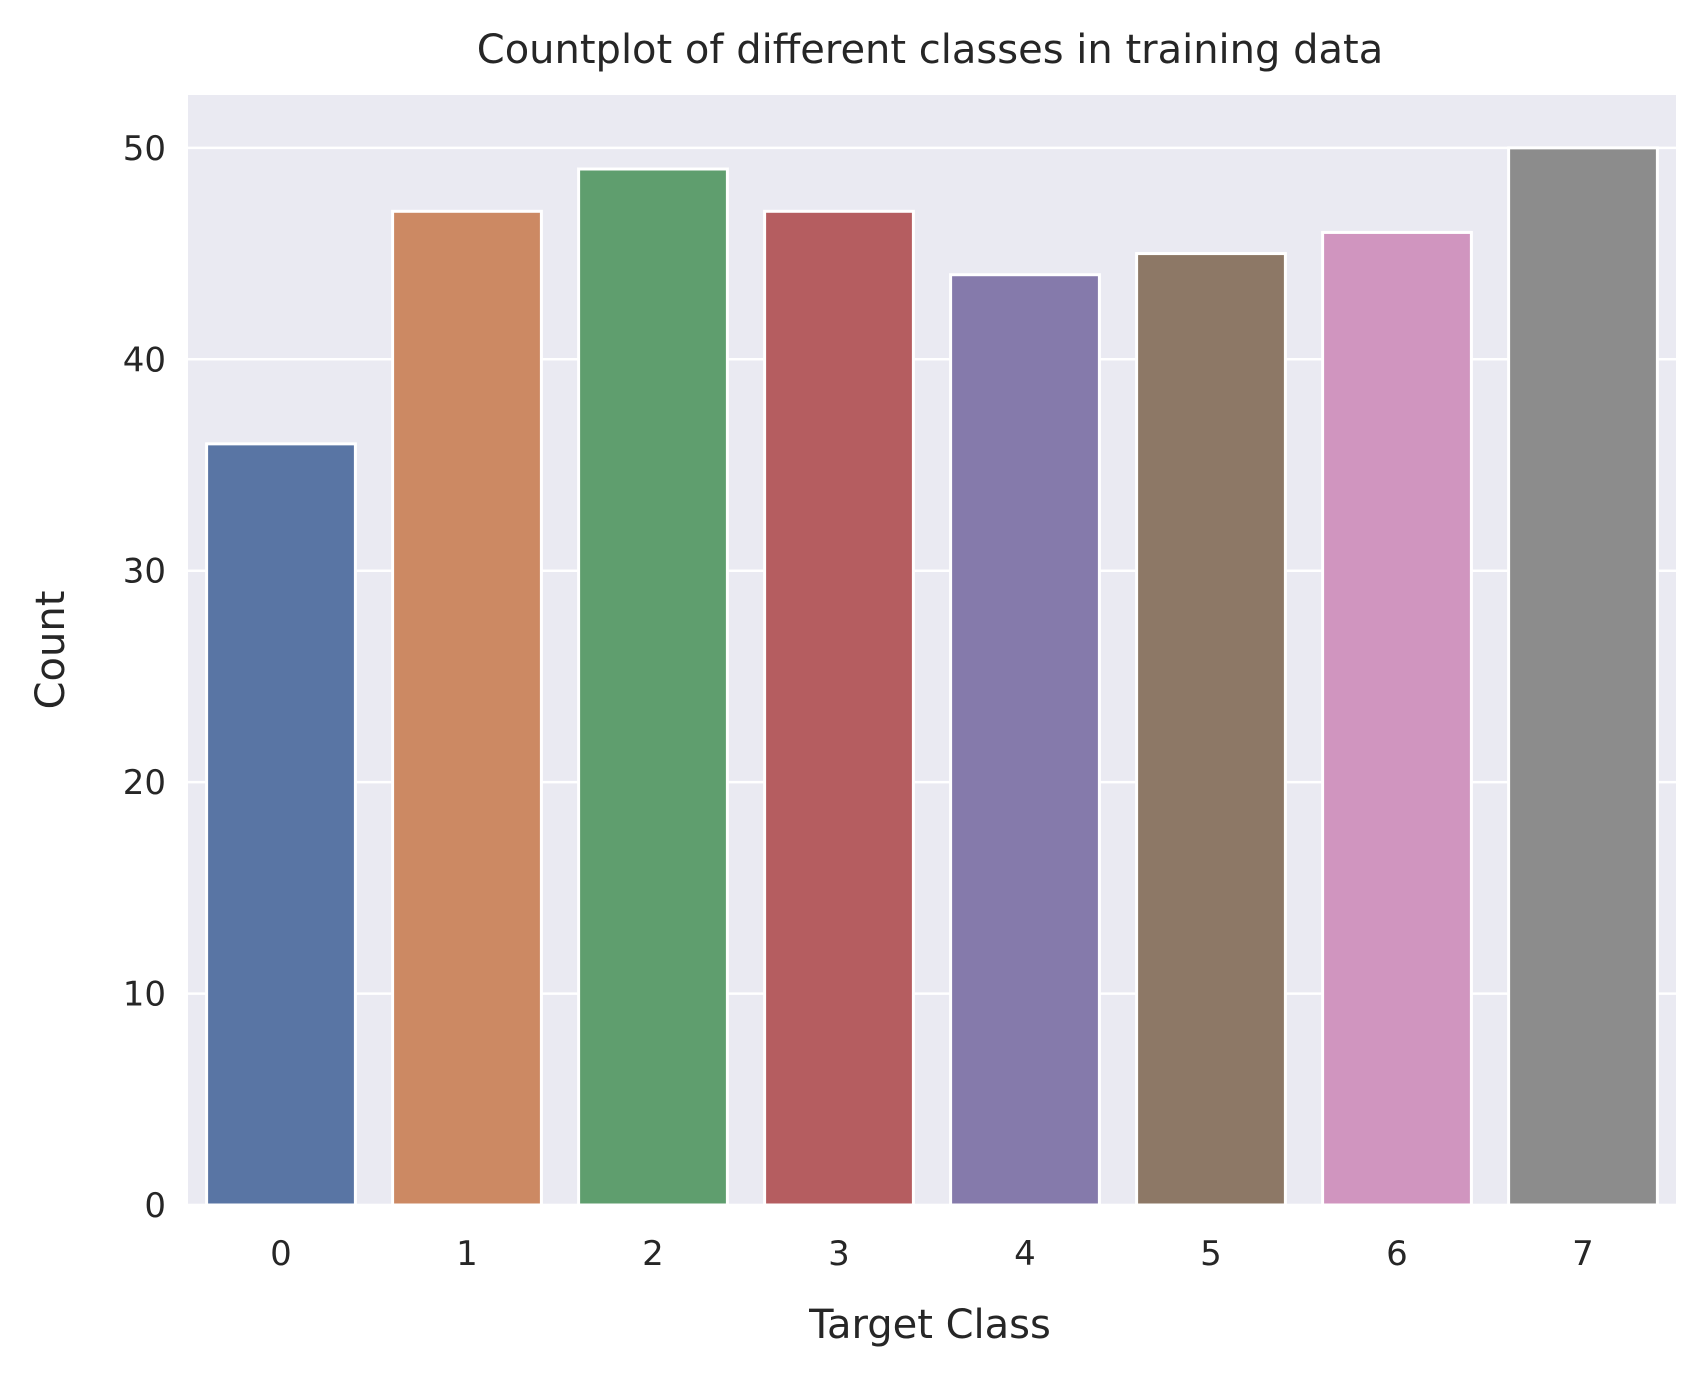  What do you see at coordinates (281, 1254) in the screenshot?
I see `x-tick-label-0: 0` at bounding box center [281, 1254].